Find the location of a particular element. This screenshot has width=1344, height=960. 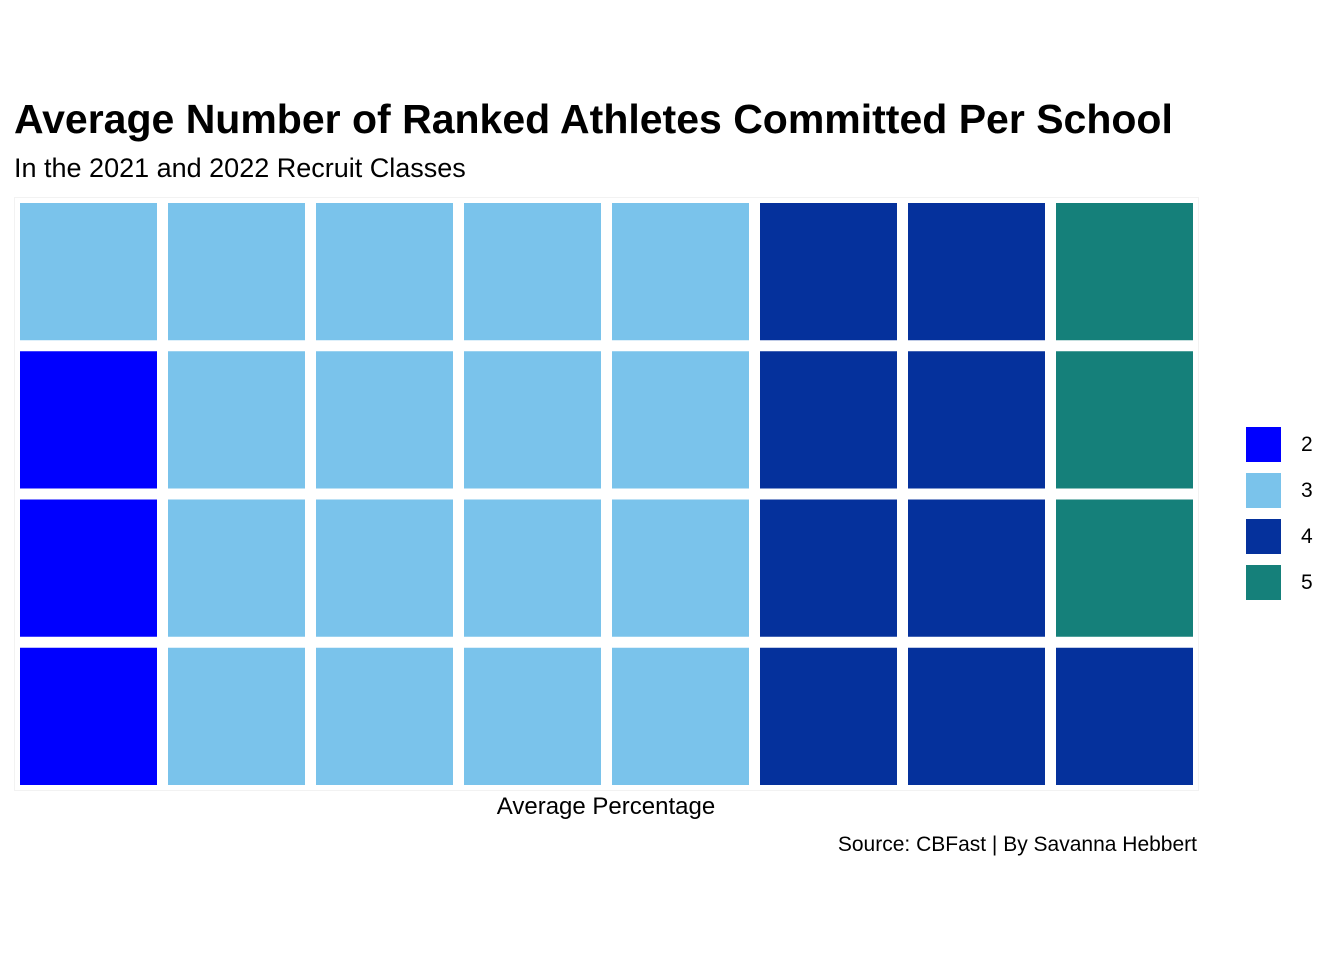

legend: 2 3 4 5 is located at coordinates (1291, 514).